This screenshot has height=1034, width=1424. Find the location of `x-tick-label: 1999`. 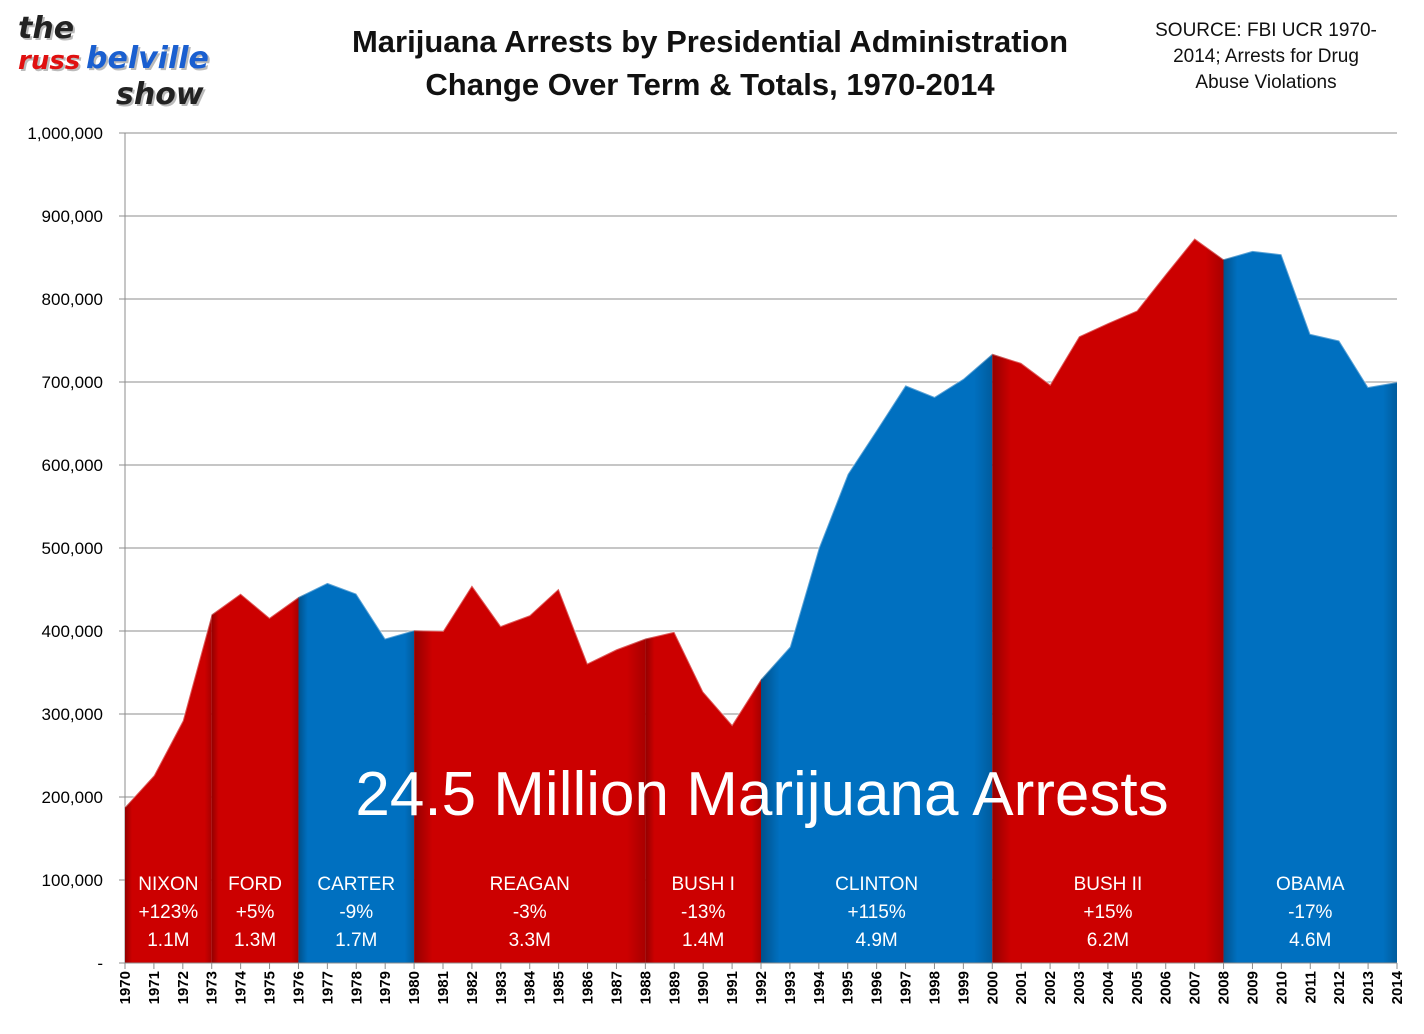

x-tick-label: 1999 is located at coordinates (963, 987).